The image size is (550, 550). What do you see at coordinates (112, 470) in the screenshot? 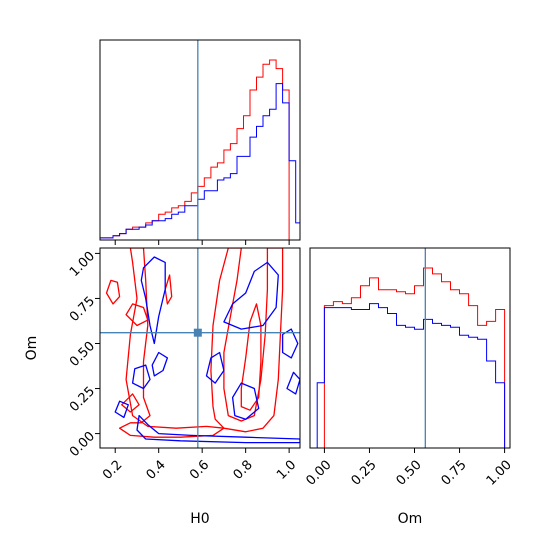
I see `h0-x-tick-label-0: 0.2` at bounding box center [112, 470].